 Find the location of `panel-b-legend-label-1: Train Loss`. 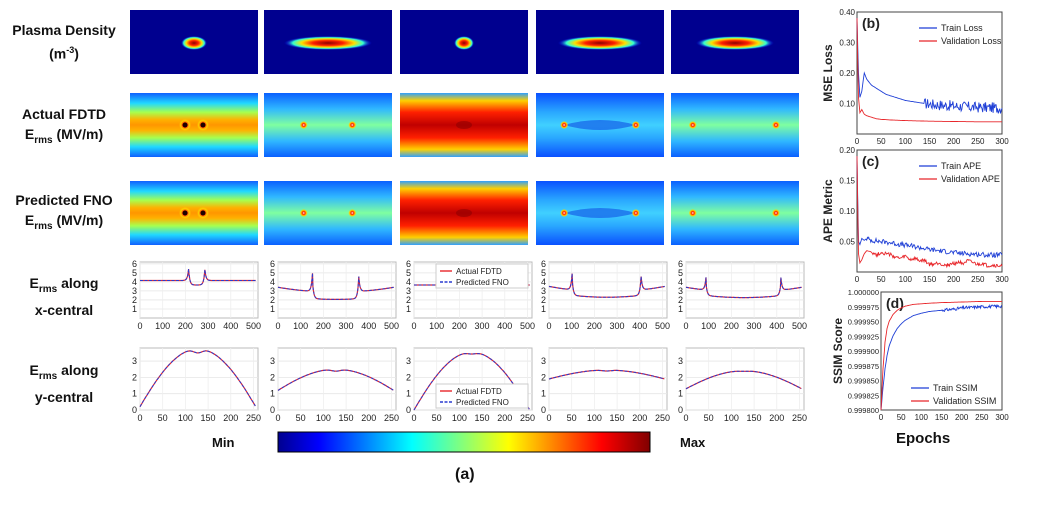

panel-b-legend-label-1: Train Loss is located at coordinates (962, 28).